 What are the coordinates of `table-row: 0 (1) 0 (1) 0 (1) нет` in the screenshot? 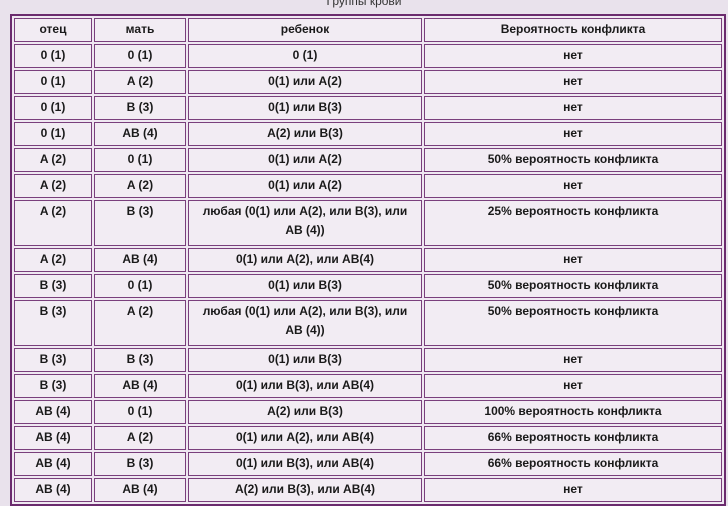 It's located at (368, 56).